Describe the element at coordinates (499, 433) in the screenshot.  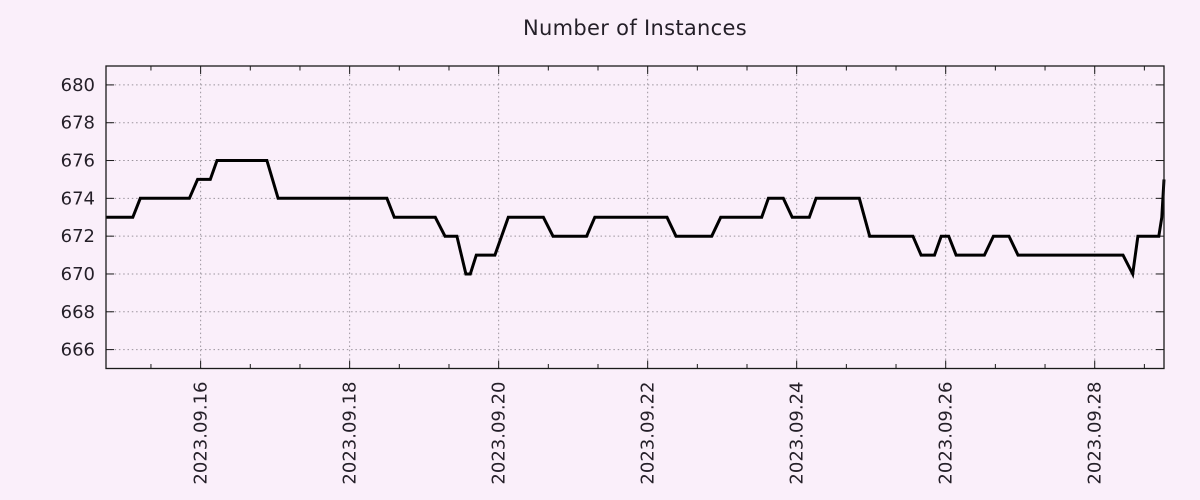
I see `x-tick-label: 2023.09.20` at that location.